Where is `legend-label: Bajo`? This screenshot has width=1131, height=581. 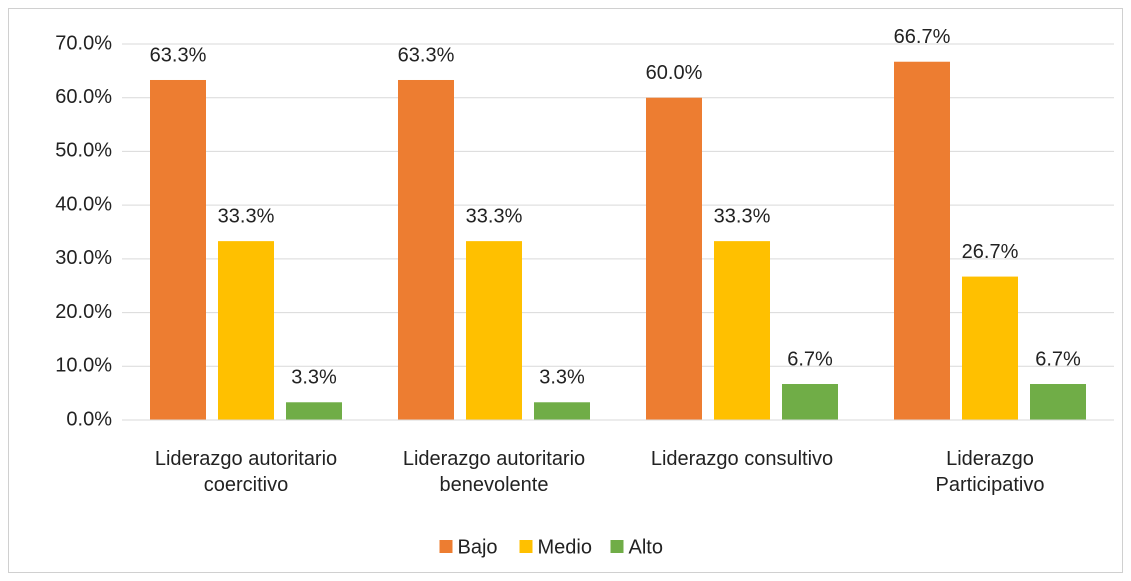 legend-label: Bajo is located at coordinates (478, 547).